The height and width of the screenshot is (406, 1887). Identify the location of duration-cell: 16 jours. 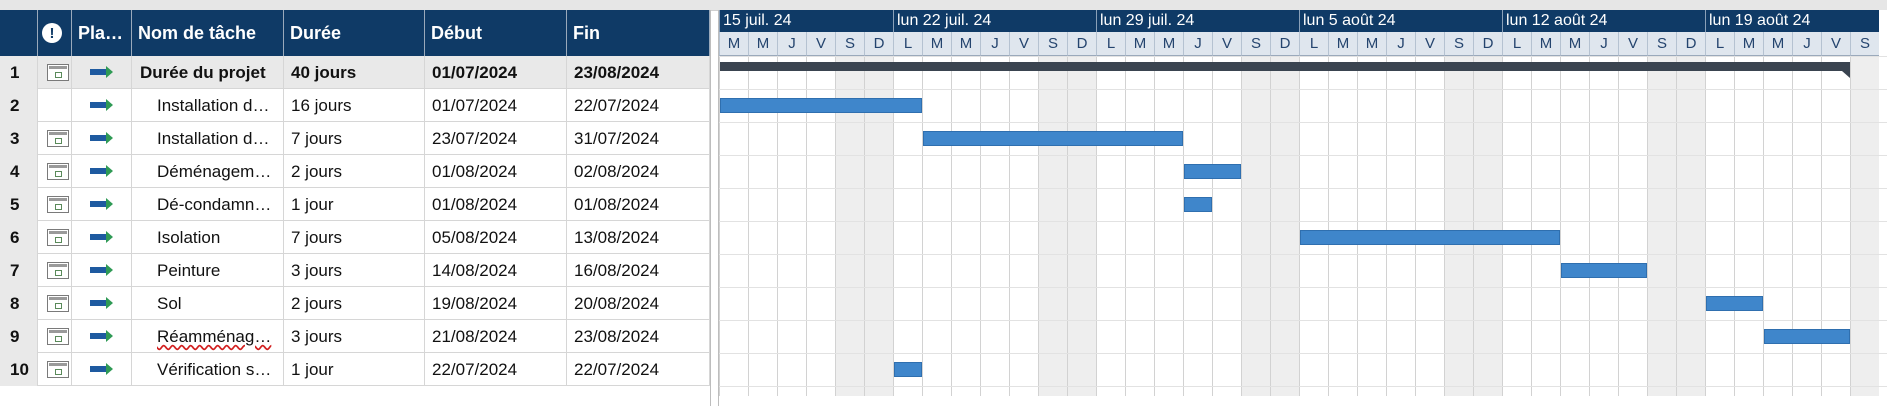
(354, 105).